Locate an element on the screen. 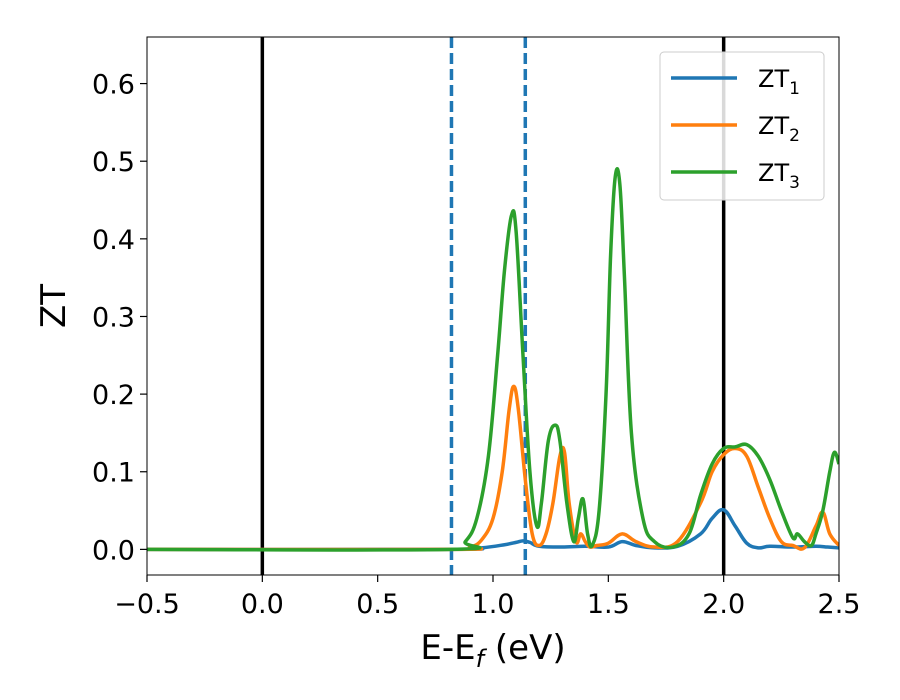 The width and height of the screenshot is (900, 700). y-axis-ticks: 0.0 0.1 0.2 0.3 0.4 0.5 0.6 is located at coordinates (119, 318).